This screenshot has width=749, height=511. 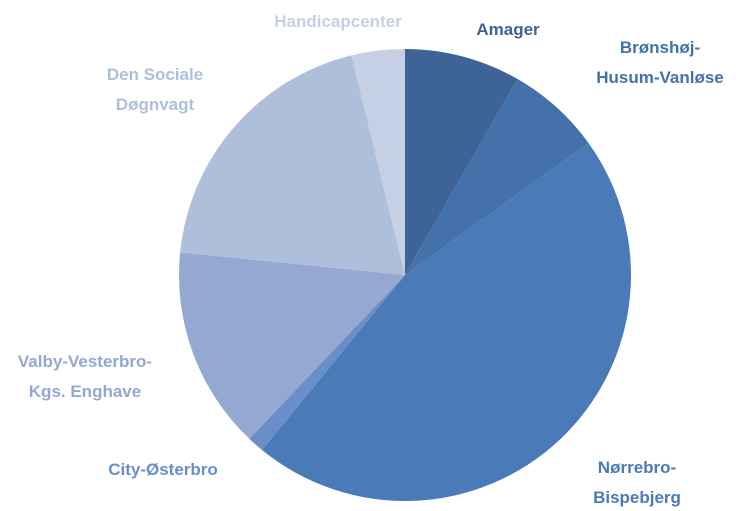 I want to click on slice-label: Nørrebro-Bispebjerg, so click(x=637, y=482).